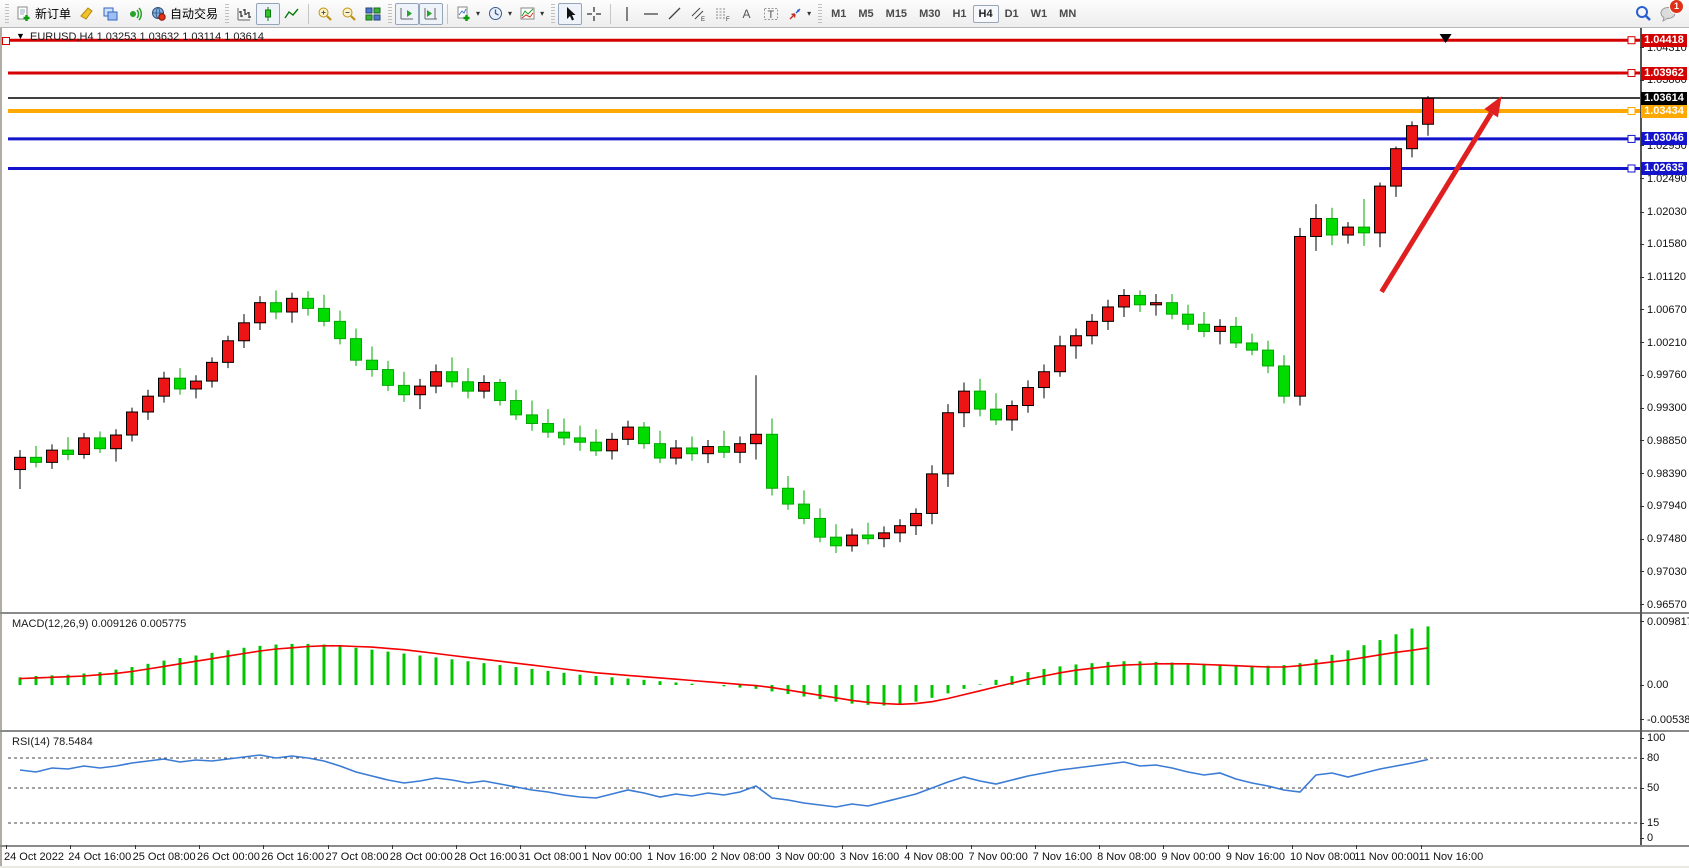  I want to click on chat-icon: 1, so click(1671, 12).